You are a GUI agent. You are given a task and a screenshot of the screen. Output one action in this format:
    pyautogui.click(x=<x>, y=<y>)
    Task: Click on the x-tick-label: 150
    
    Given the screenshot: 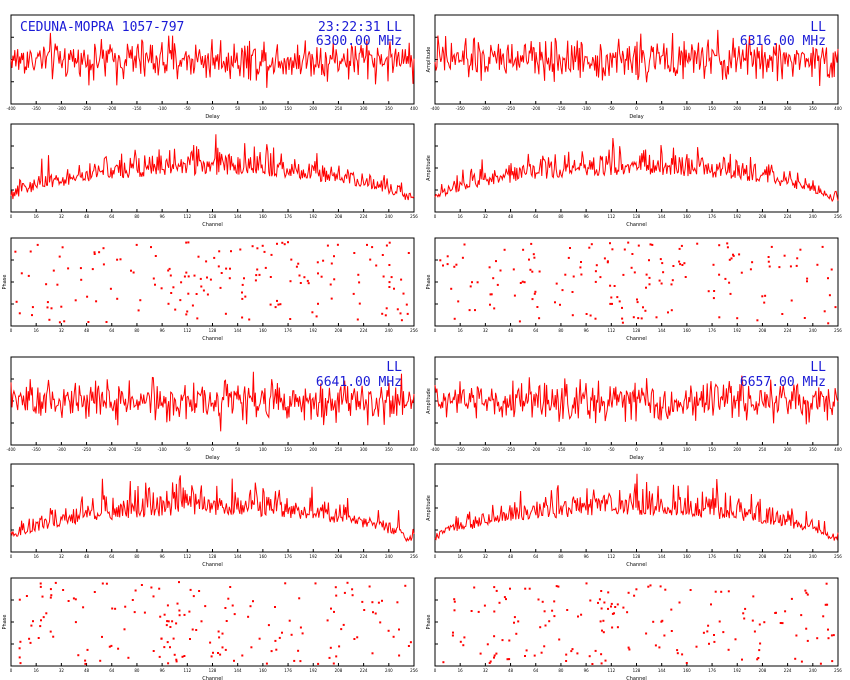 What is the action you would take?
    pyautogui.click(x=288, y=108)
    